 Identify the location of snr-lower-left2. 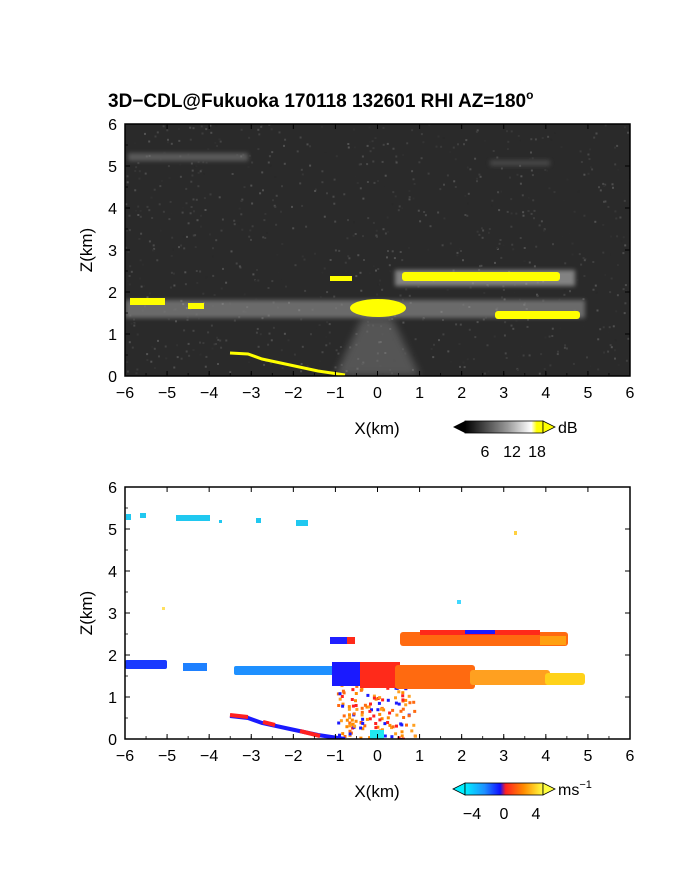
(196, 306).